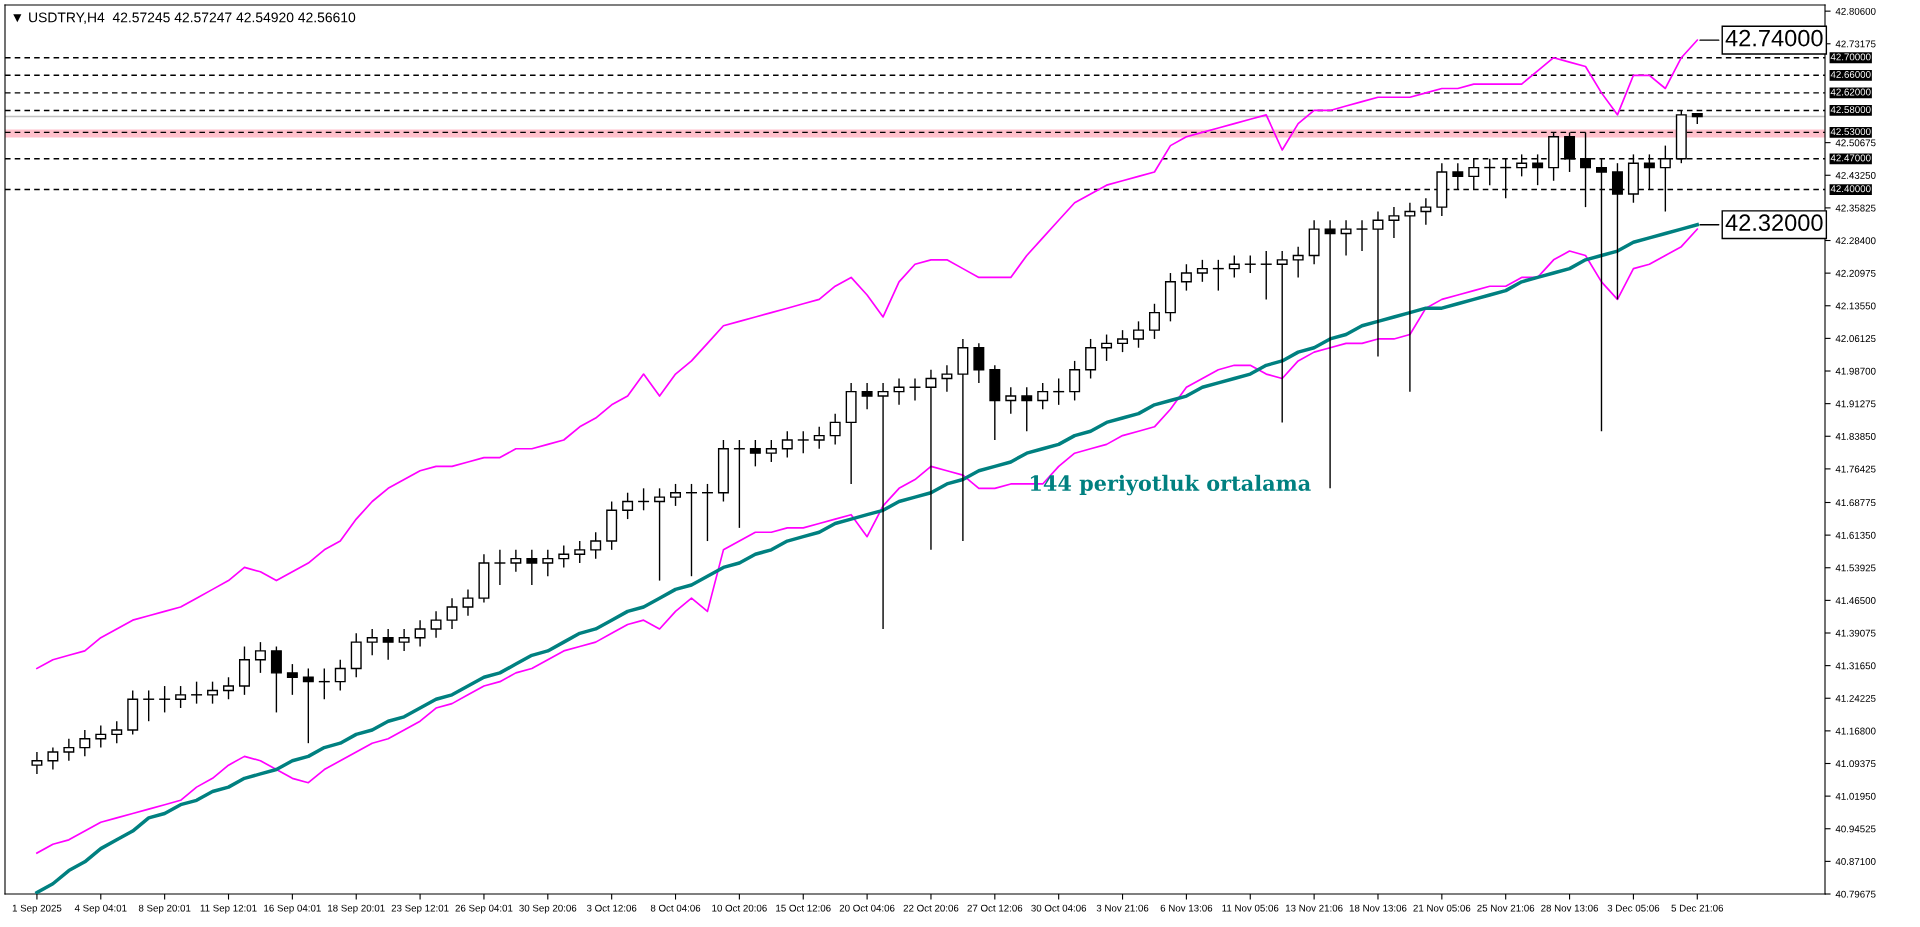  What do you see at coordinates (1378, 908) in the screenshot?
I see `x-tick-label: 18 Nov 13:06` at bounding box center [1378, 908].